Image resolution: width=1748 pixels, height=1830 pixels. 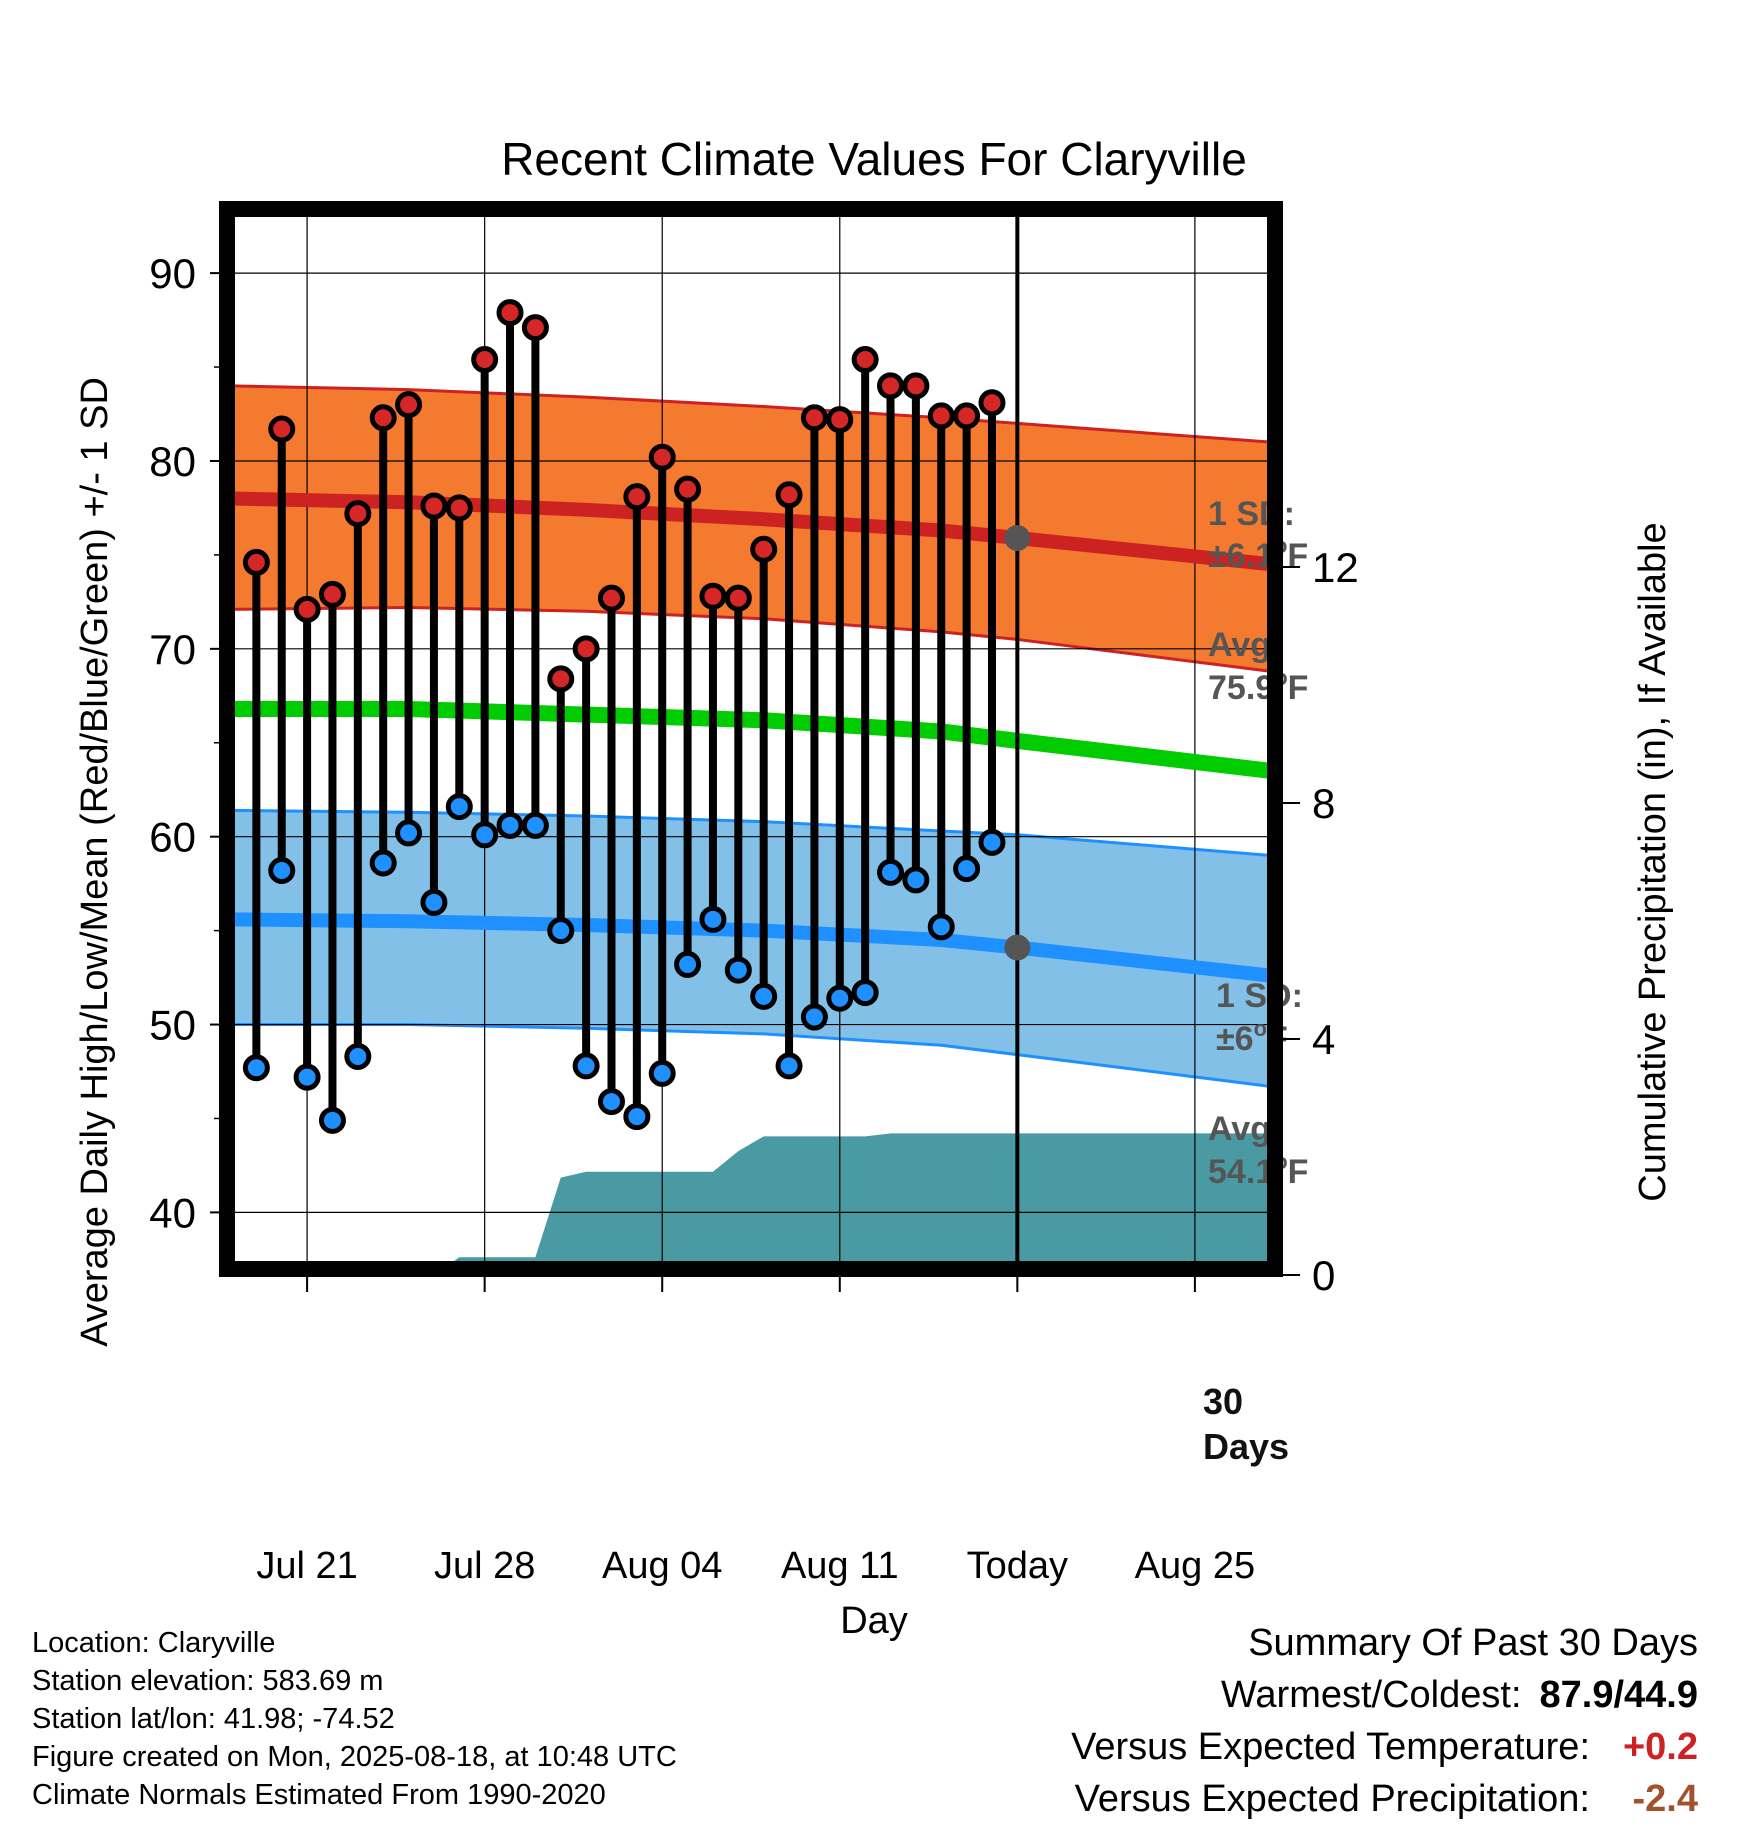 What do you see at coordinates (172, 461) in the screenshot?
I see `y-tick-label: 80` at bounding box center [172, 461].